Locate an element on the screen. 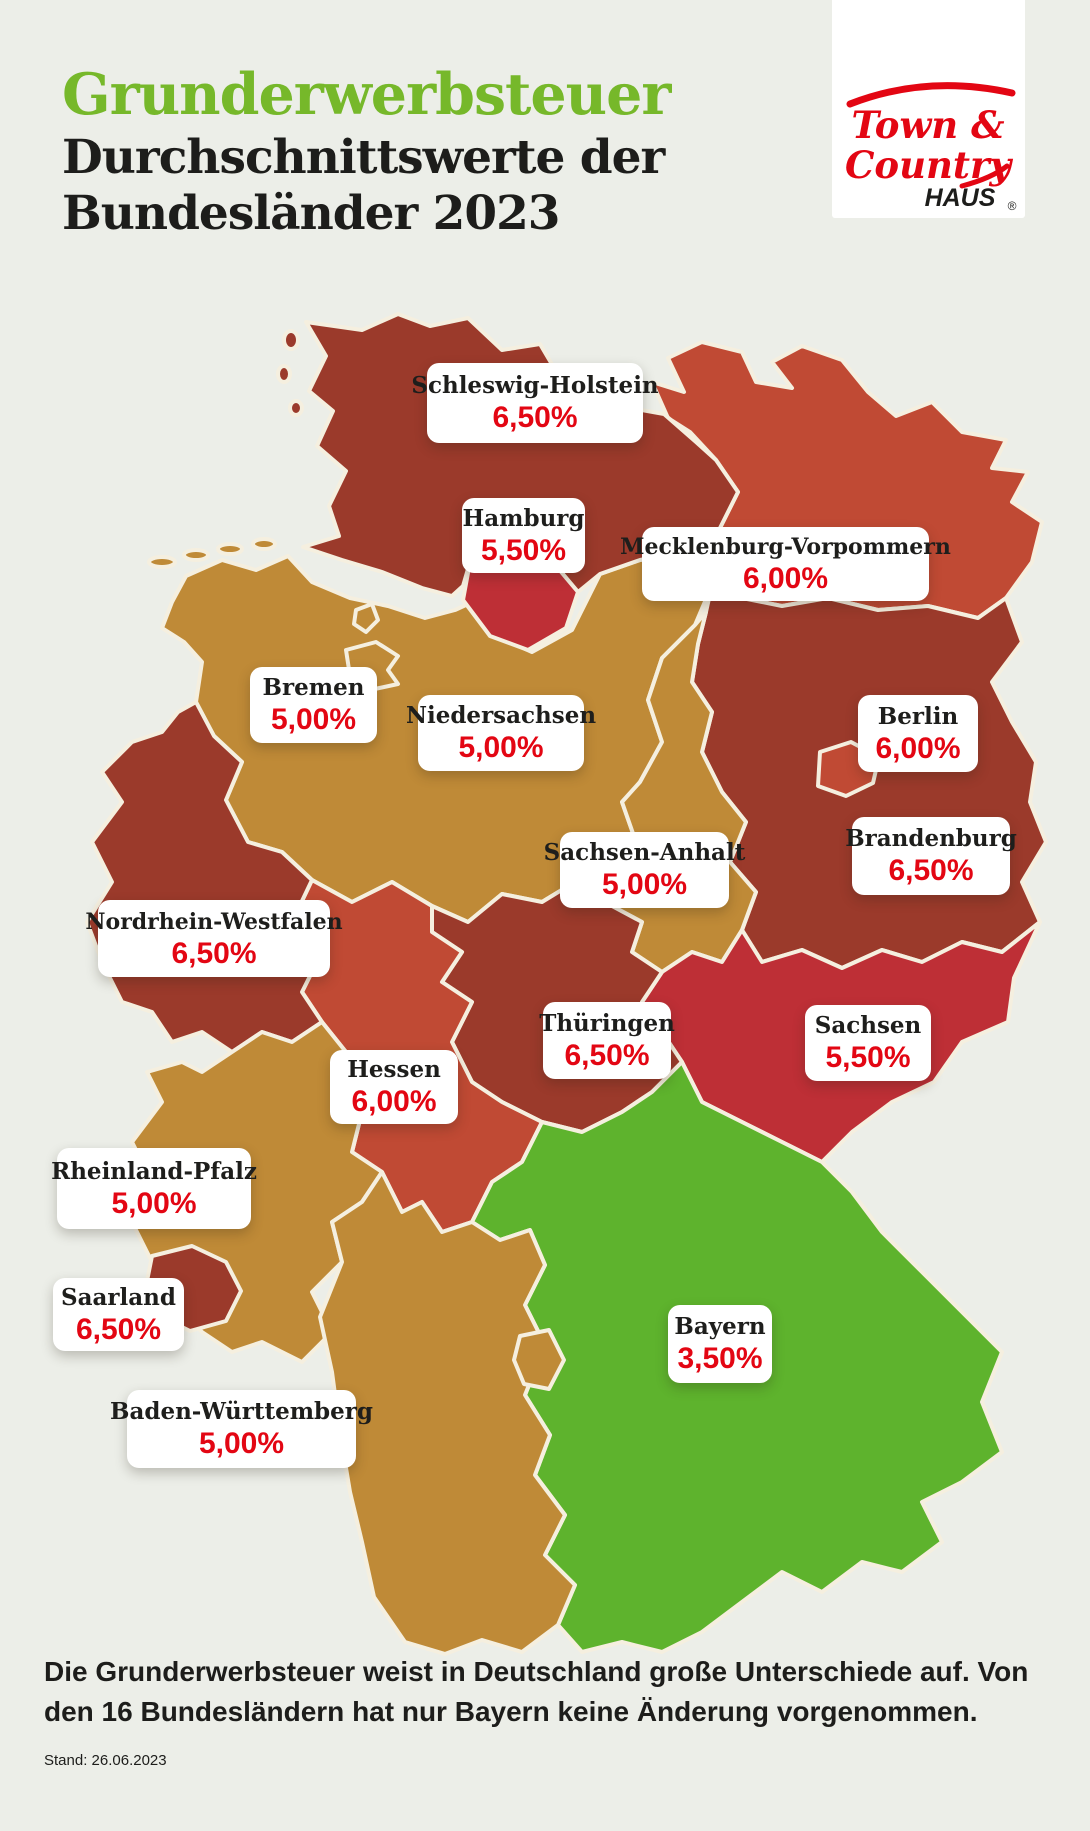  state-name: Berlin is located at coordinates (918, 716).